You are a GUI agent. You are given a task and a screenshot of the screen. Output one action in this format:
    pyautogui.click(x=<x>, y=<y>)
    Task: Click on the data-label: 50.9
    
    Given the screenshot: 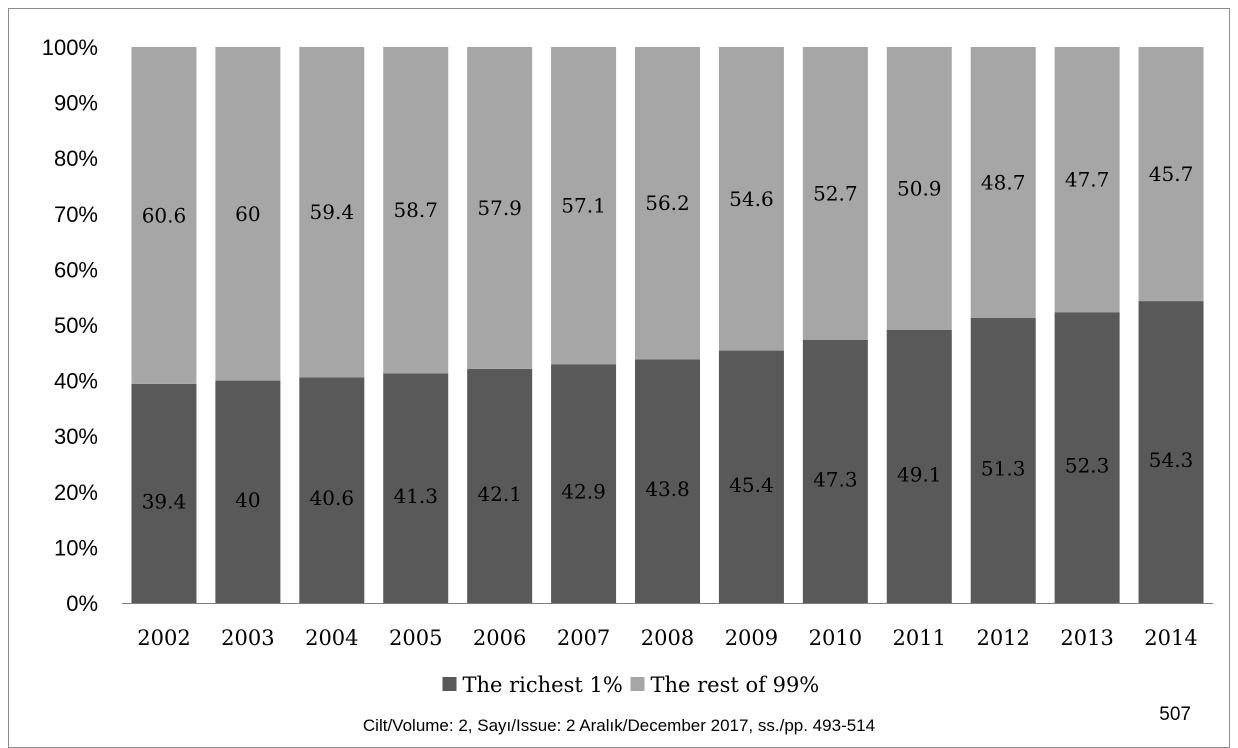 What is the action you would take?
    pyautogui.click(x=919, y=189)
    